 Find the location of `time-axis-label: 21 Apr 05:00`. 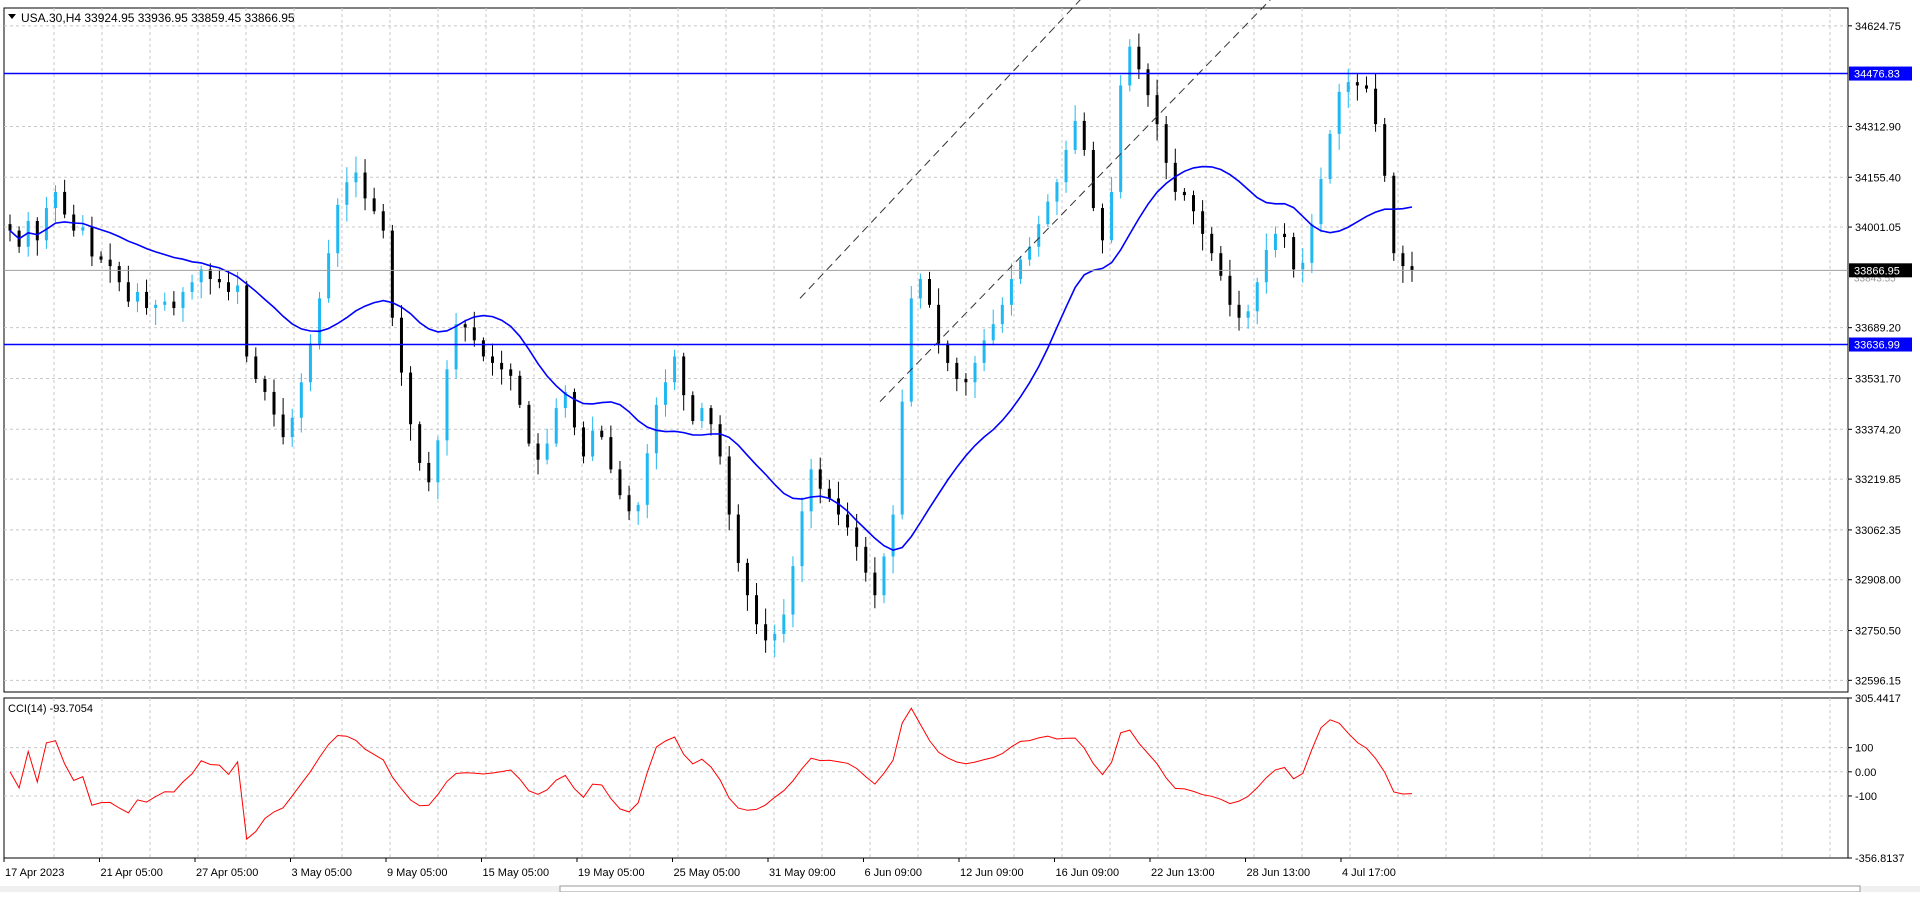

time-axis-label: 21 Apr 05:00 is located at coordinates (132, 873).